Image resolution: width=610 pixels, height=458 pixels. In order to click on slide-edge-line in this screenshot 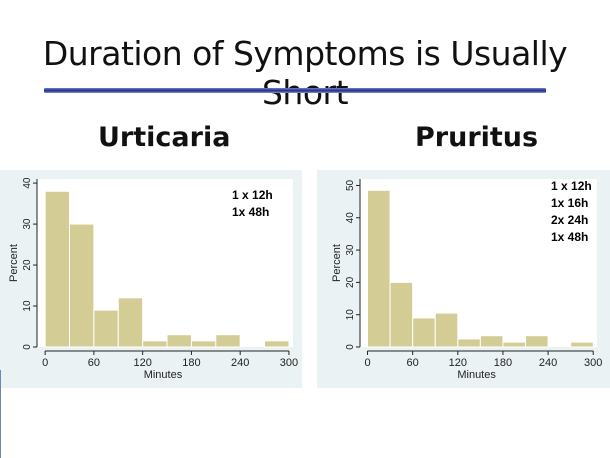, I will do `click(0, 414)`.